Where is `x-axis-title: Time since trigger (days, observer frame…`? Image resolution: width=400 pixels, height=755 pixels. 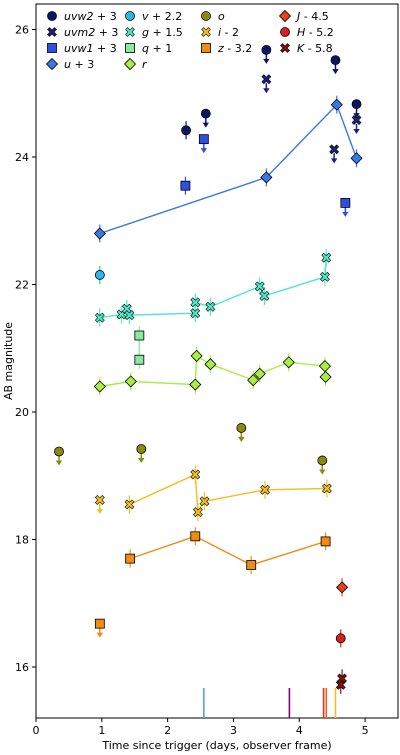 x-axis-title: Time since trigger (days, observer frame… is located at coordinates (216, 745).